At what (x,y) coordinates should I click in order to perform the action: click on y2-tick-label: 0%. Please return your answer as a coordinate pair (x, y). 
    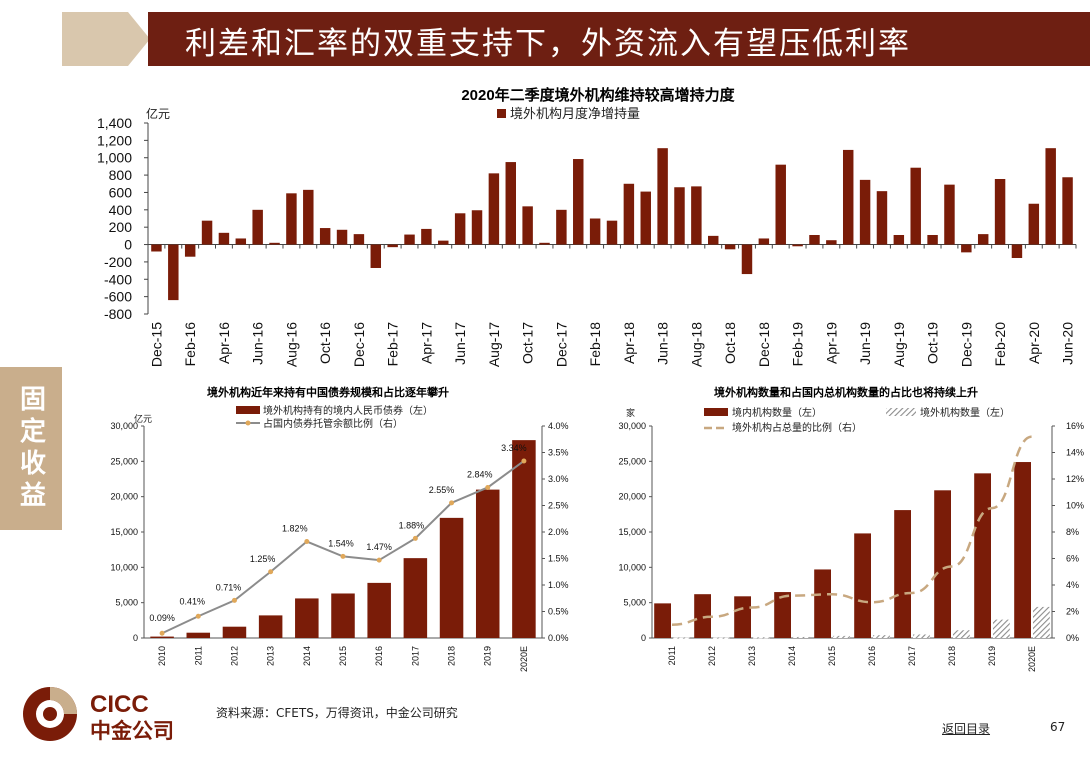
    Looking at the image, I should click on (1072, 638).